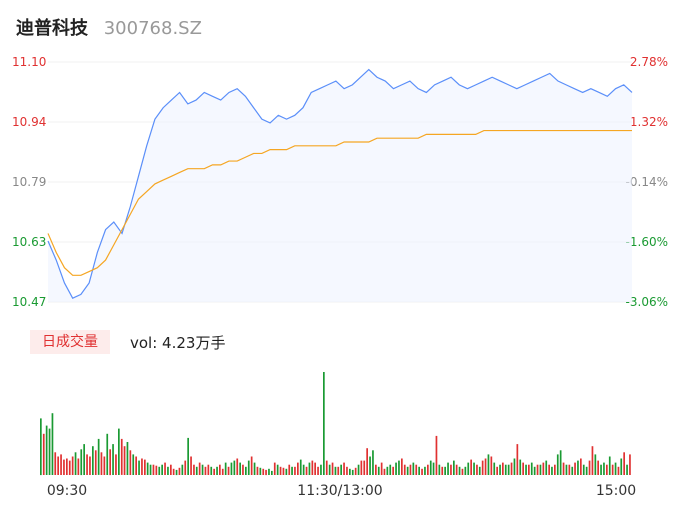 This screenshot has height=524, width=686. Describe the element at coordinates (647, 242) in the screenshot. I see `y-tick-label-right: -1.60%` at that location.